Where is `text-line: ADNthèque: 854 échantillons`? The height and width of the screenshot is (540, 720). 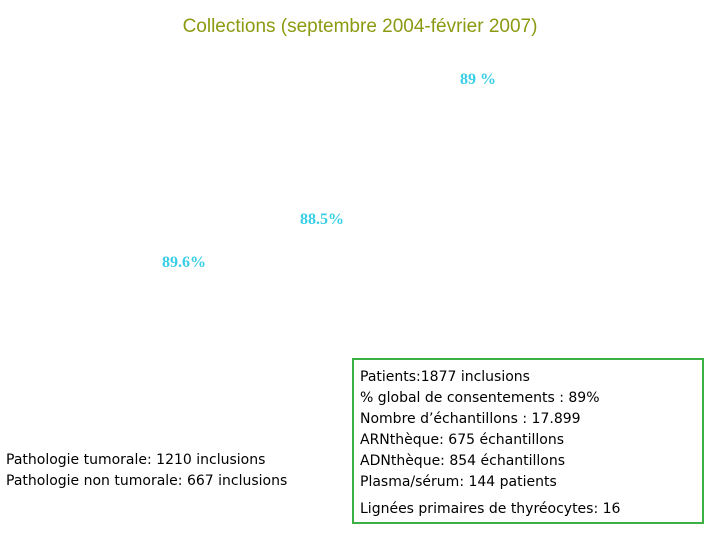
text-line: ADNthèque: 854 échantillons is located at coordinates (463, 461).